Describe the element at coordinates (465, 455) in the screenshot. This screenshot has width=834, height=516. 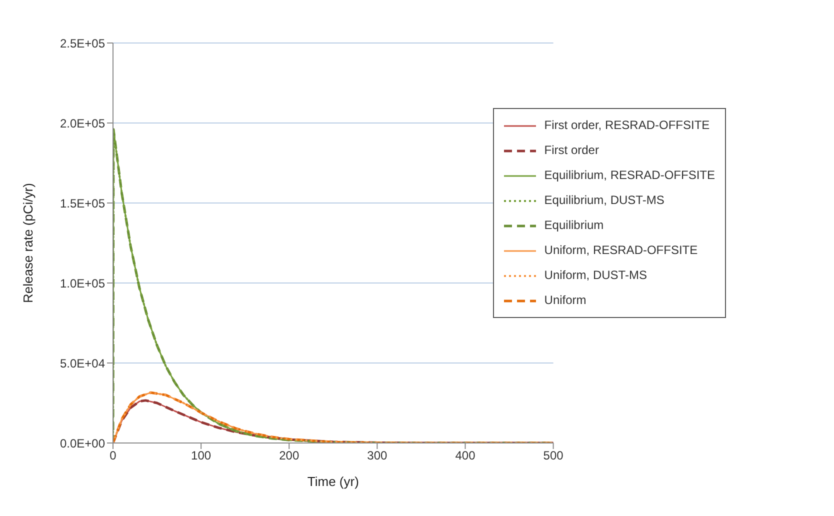
I see `x-tick-label: 400` at that location.